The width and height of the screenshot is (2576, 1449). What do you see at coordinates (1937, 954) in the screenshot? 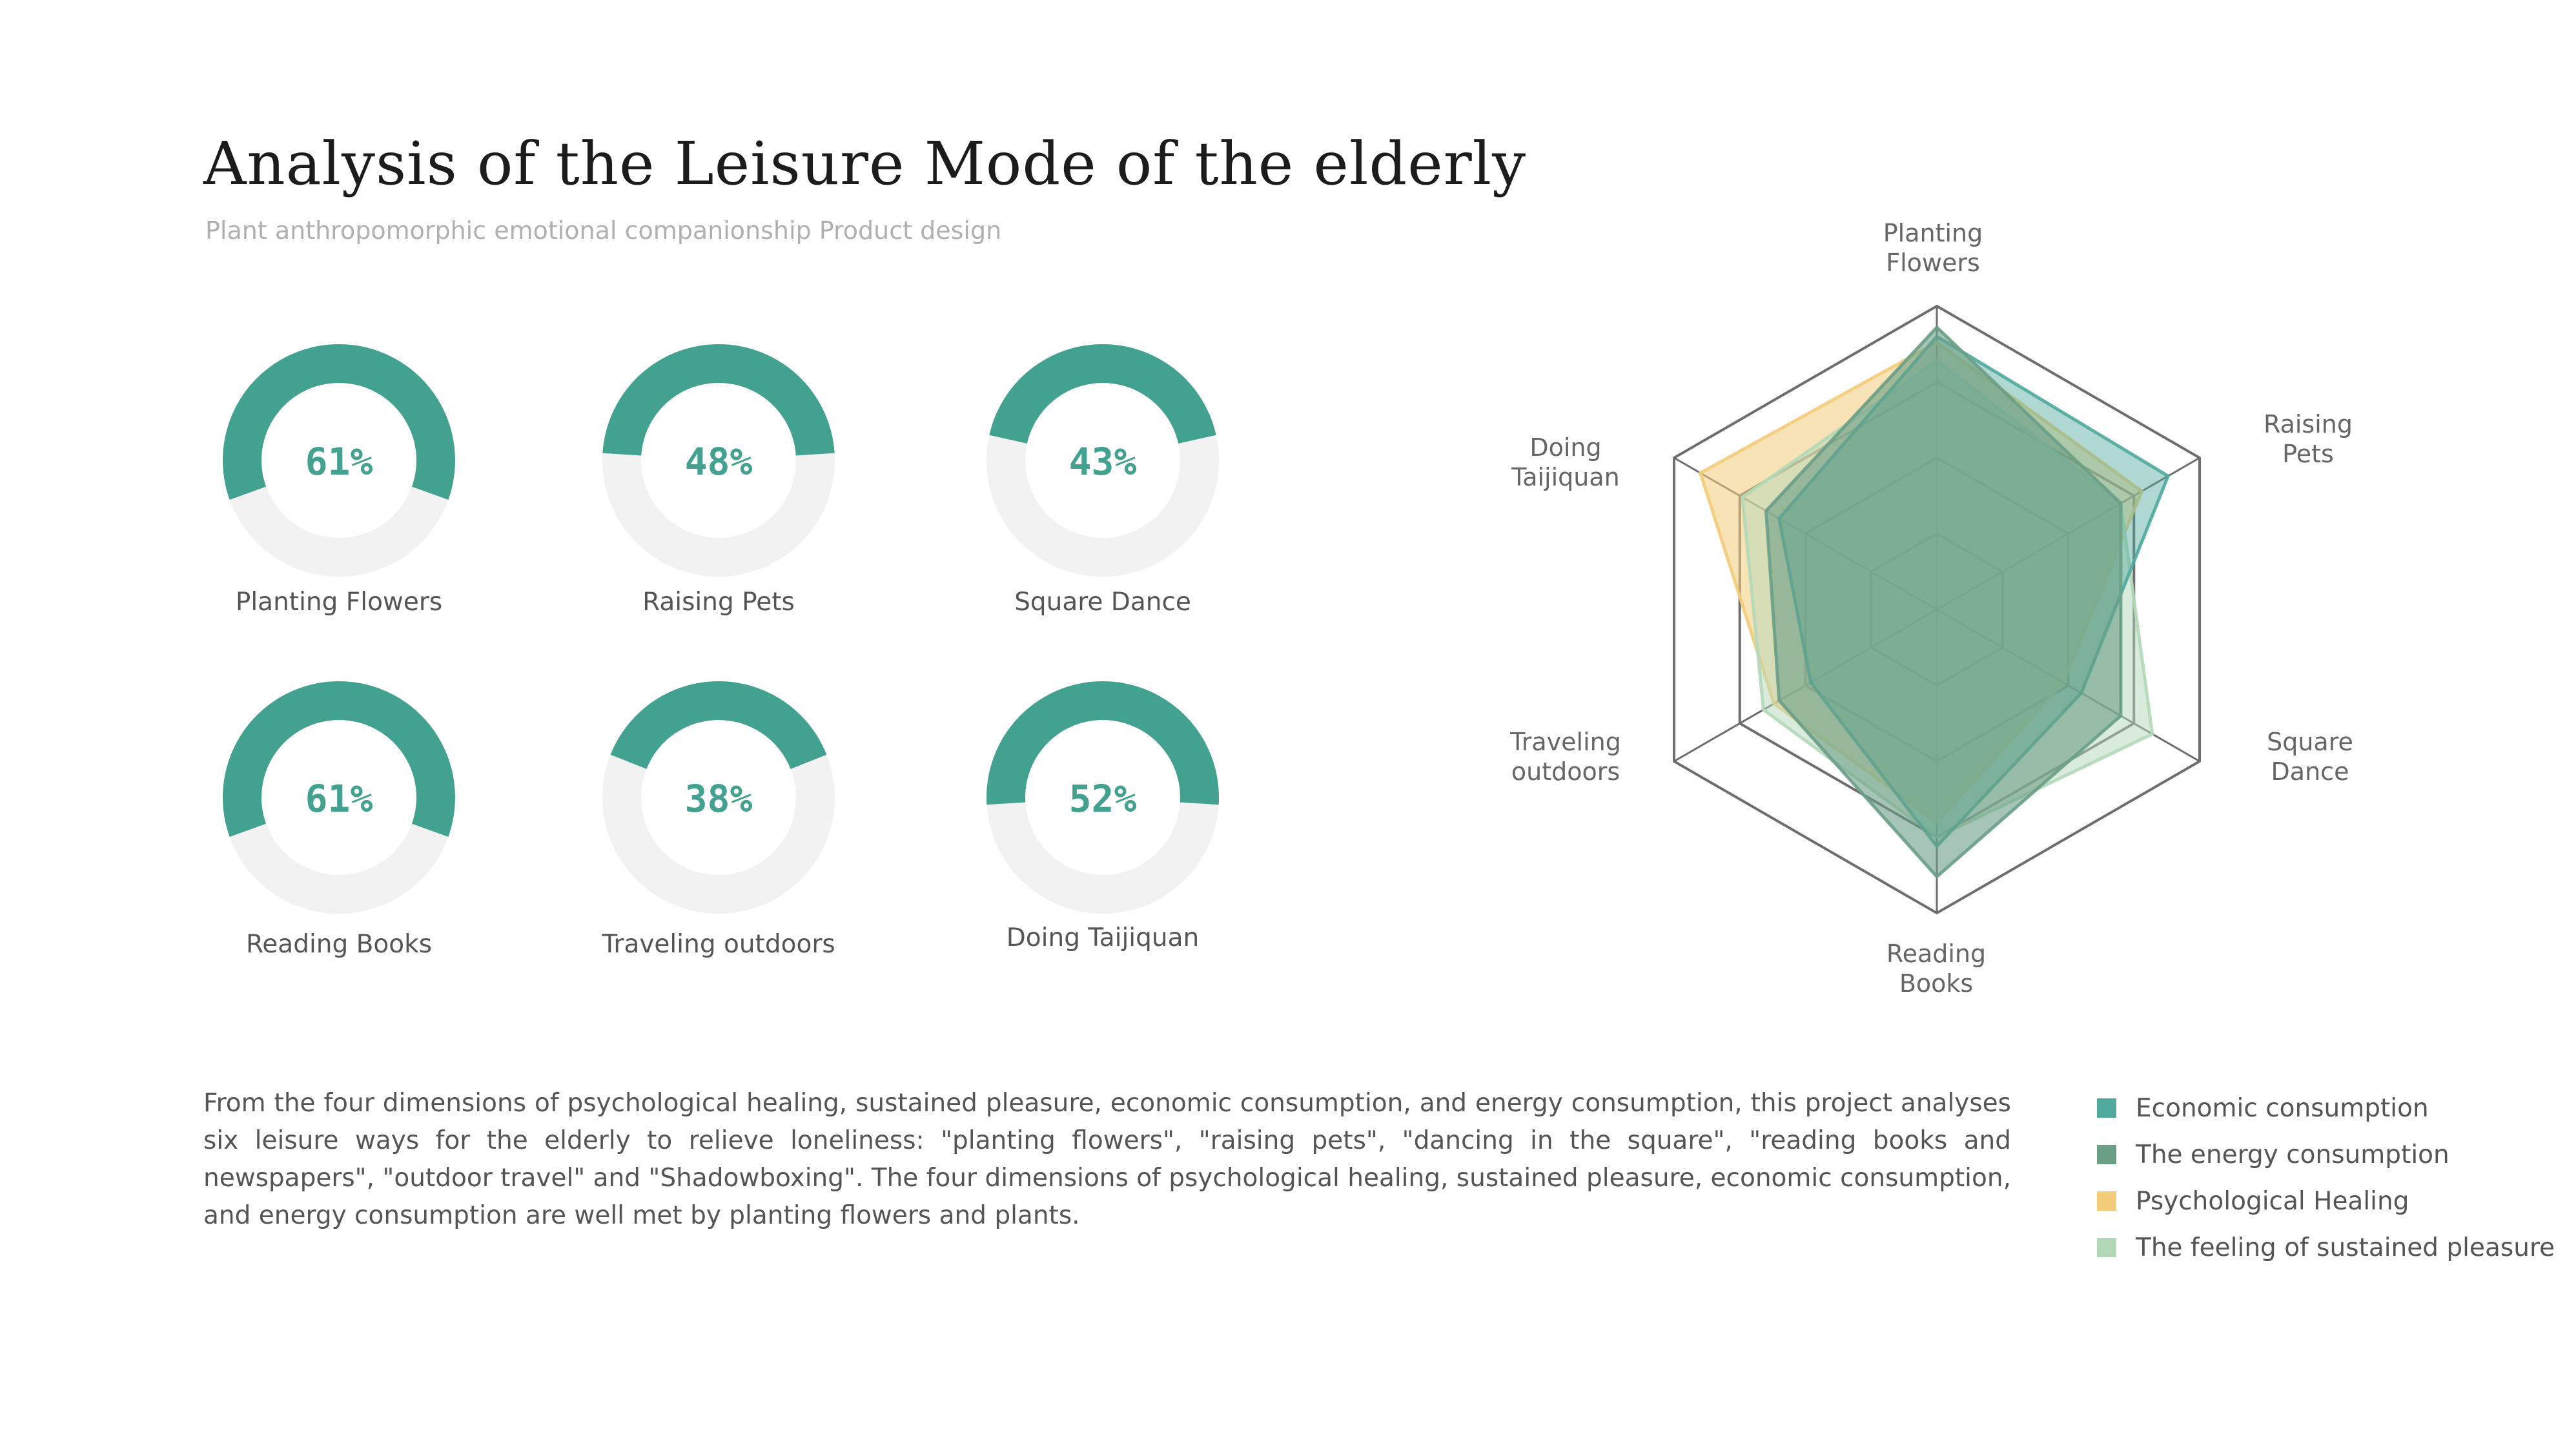
I see `radar-axis-label-line: Reading` at bounding box center [1937, 954].